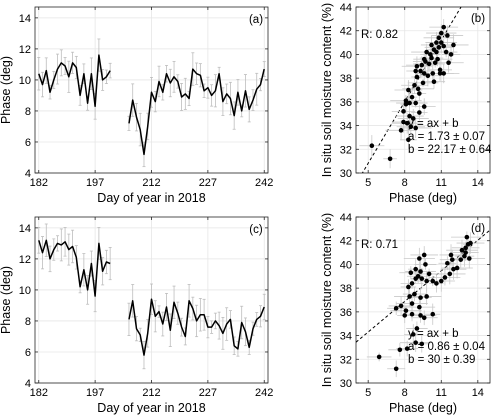  Describe the element at coordinates (379, 245) in the screenshot. I see `correlation-label: R: 0.71` at that location.